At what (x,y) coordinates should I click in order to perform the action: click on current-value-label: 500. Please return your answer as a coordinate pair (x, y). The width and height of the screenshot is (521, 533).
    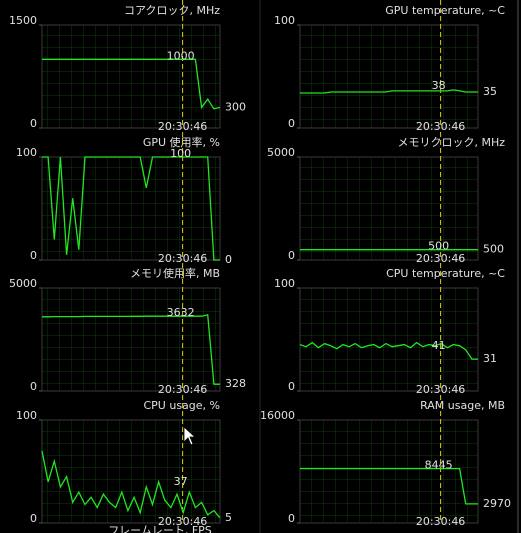
    Looking at the image, I should click on (493, 249).